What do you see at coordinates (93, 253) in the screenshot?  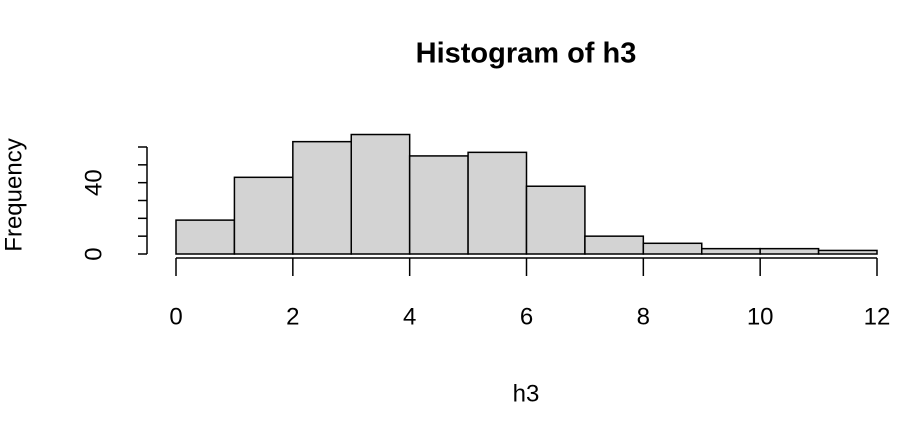 I see `y-tick-label: 0` at bounding box center [93, 253].